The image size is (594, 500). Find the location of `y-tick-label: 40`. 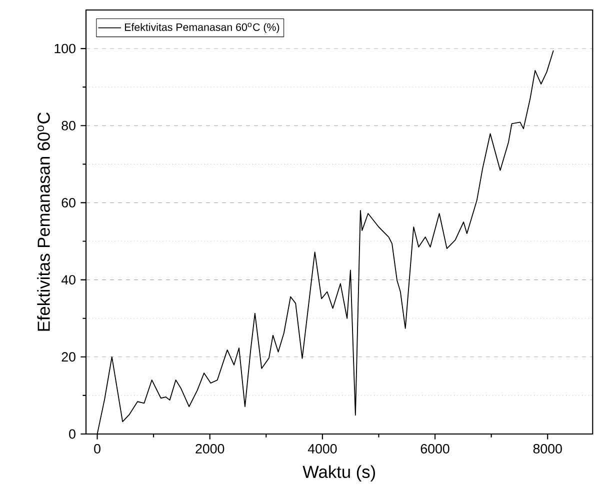

y-tick-label: 40 is located at coordinates (68, 280).